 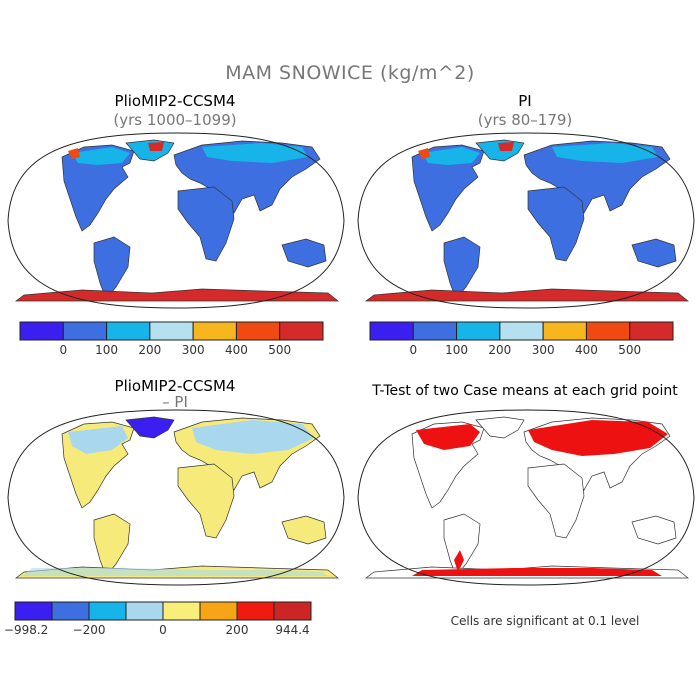 I want to click on colorbar-difference: −998.2 −200 0 200 944.4, so click(x=158, y=619).